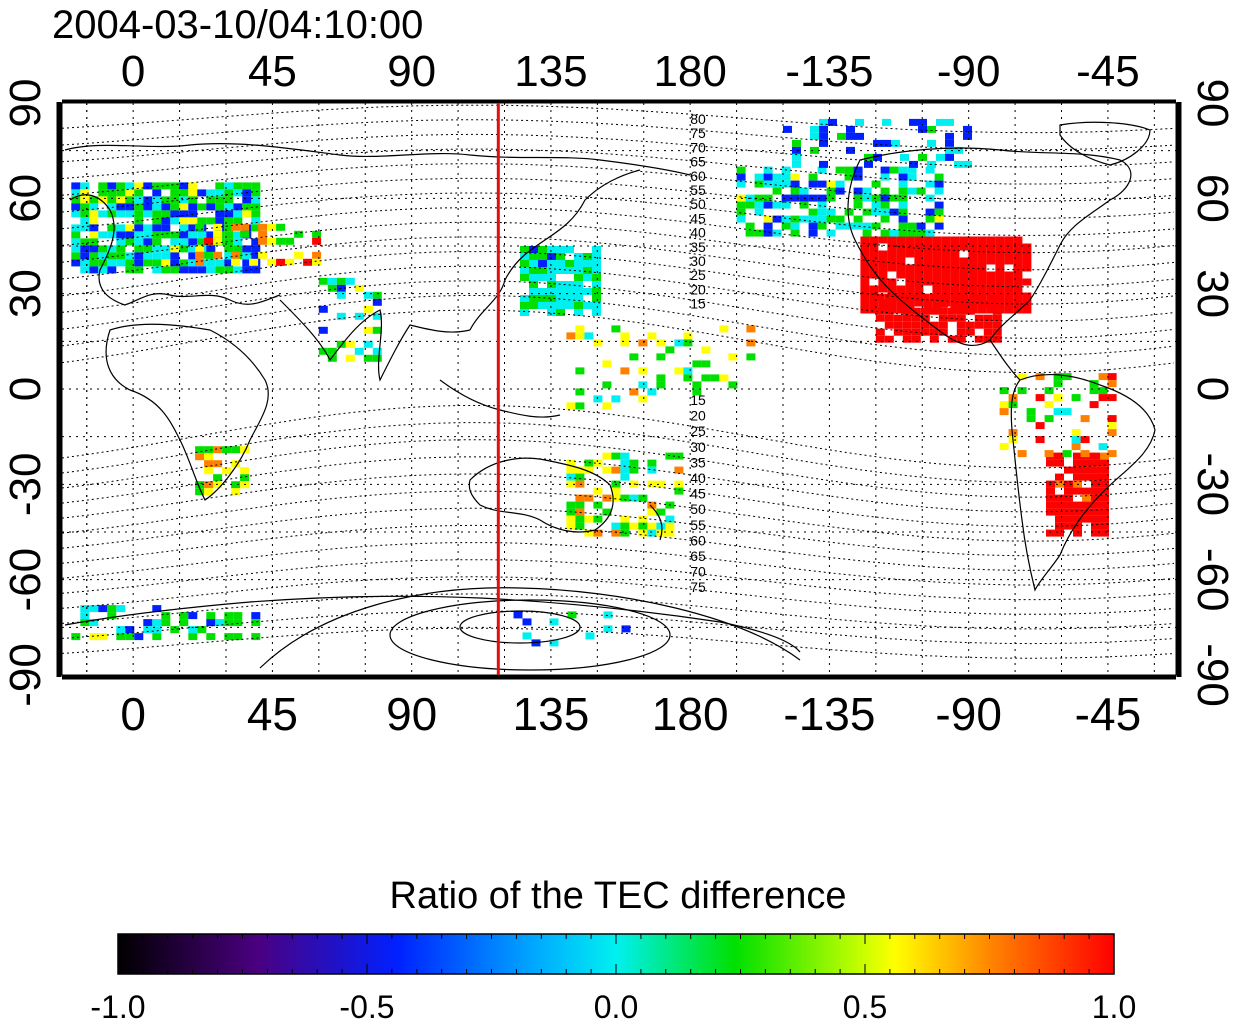 This screenshot has height=1024, width=1240. I want to click on contour-label: 80, so click(698, 119).